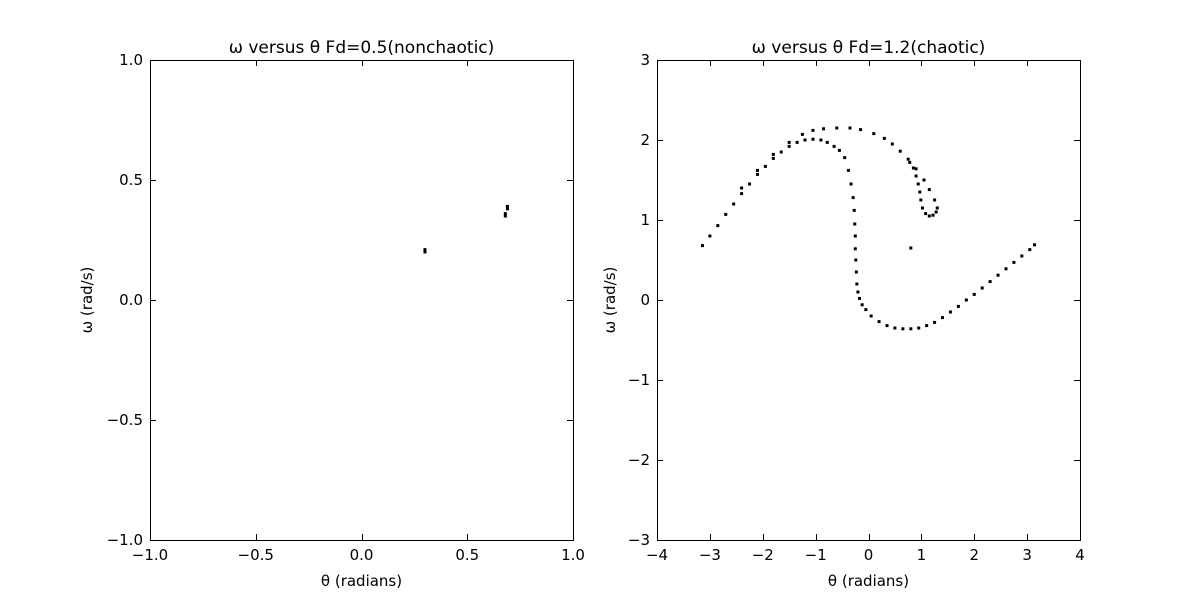 The width and height of the screenshot is (1200, 600). I want to click on y-tick-label: 1.0, so click(131, 60).